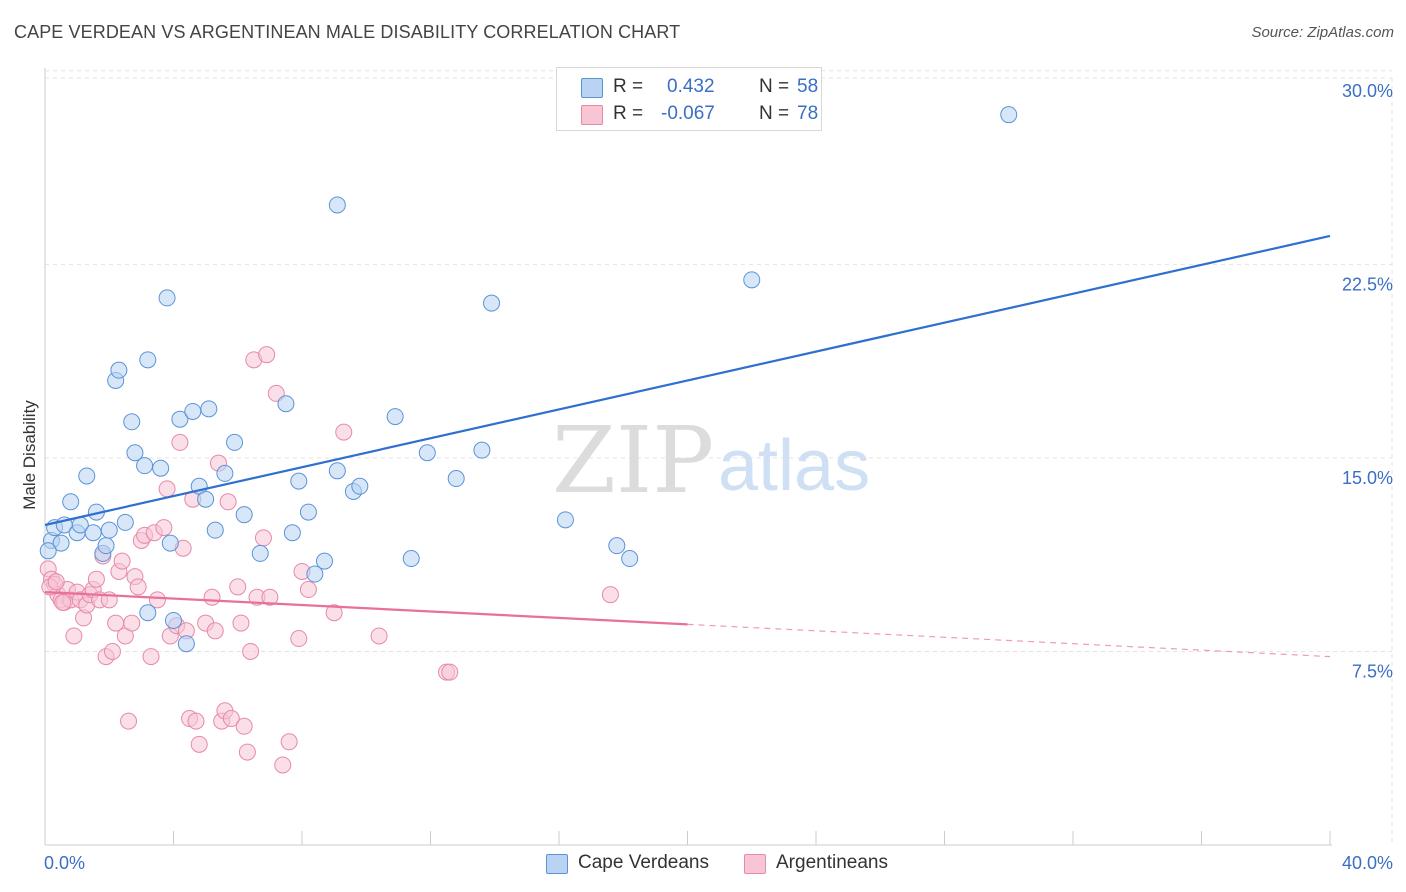 Image resolution: width=1406 pixels, height=892 pixels. I want to click on bottom-legend-swatch-blue, so click(557, 864).